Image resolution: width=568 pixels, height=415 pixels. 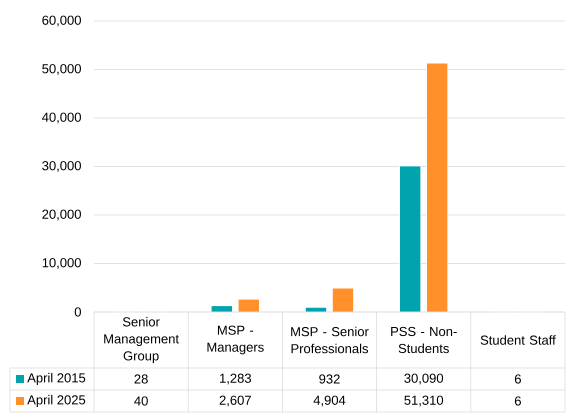 I want to click on x-tick-label: Senior Management Group, so click(x=141, y=340).